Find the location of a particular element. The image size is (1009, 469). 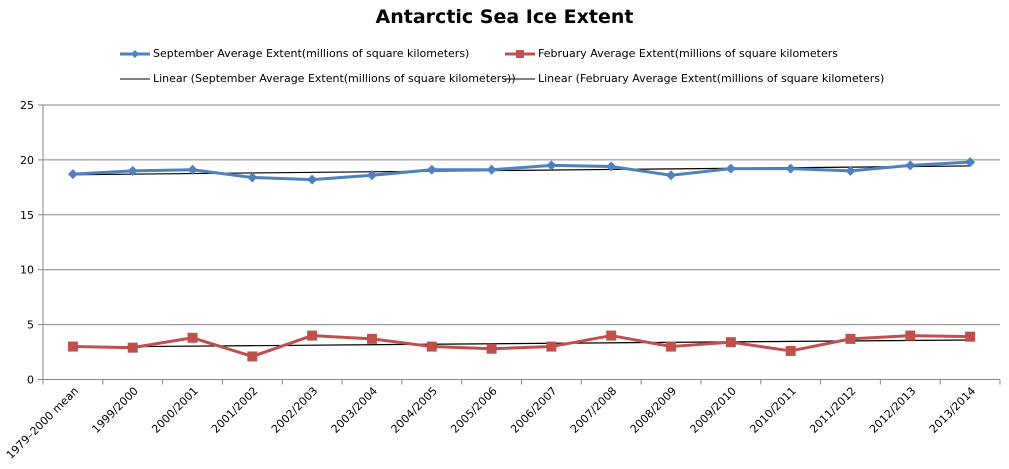

y-tick-label: 15 is located at coordinates (27, 215).